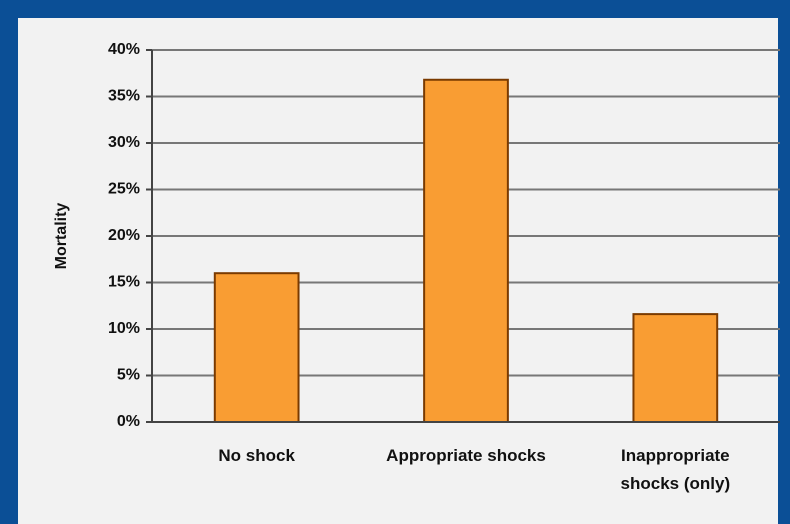  I want to click on y-tick-label: 20%, so click(124, 235).